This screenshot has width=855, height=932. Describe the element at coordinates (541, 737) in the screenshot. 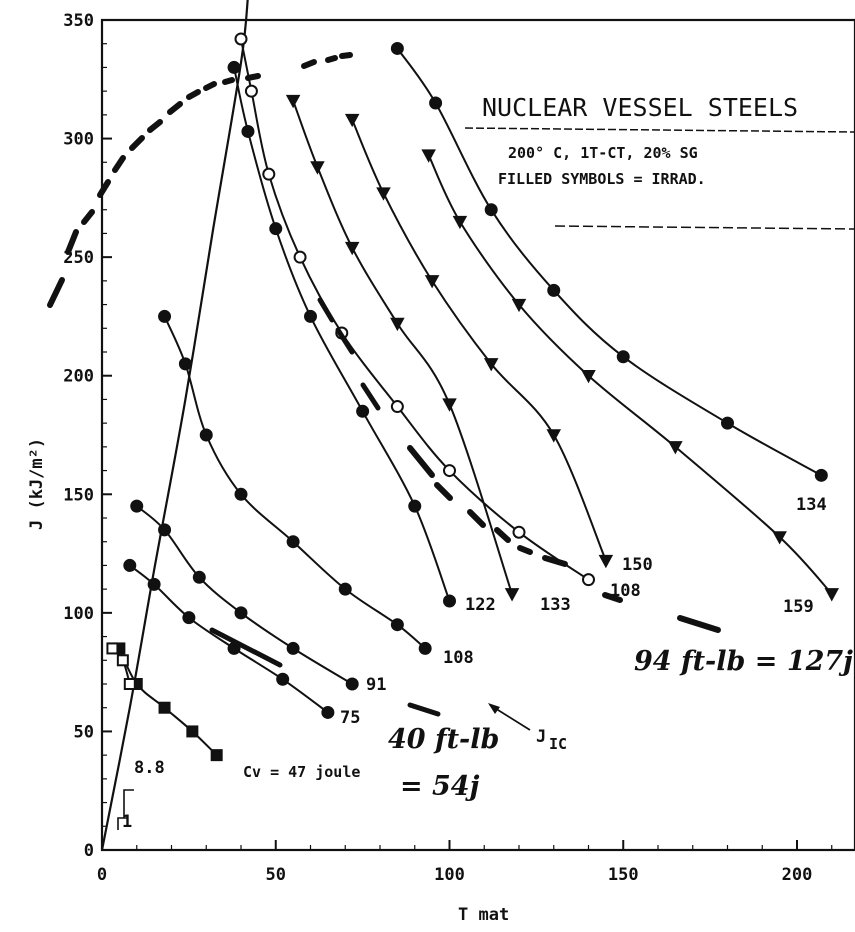

I see `jic-label-j: J` at that location.